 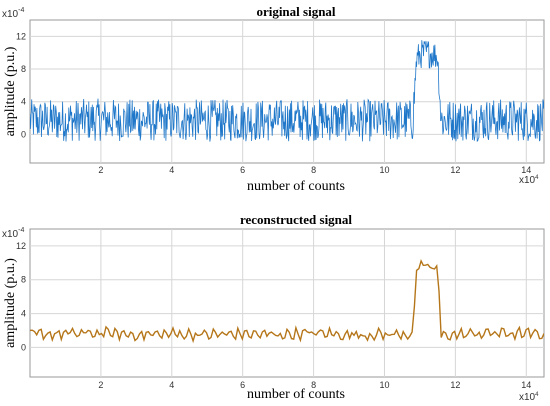 What do you see at coordinates (296, 219) in the screenshot?
I see `chart-title: reconstructed signal` at bounding box center [296, 219].